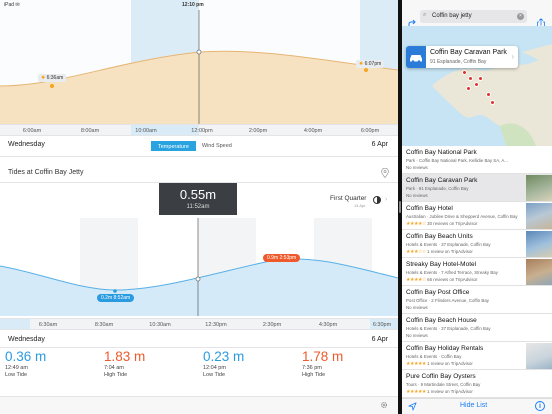 The image size is (552, 414). Describe the element at coordinates (199, 340) in the screenshot. I see `day-header-2: Wednesday 6 Apr` at that location.